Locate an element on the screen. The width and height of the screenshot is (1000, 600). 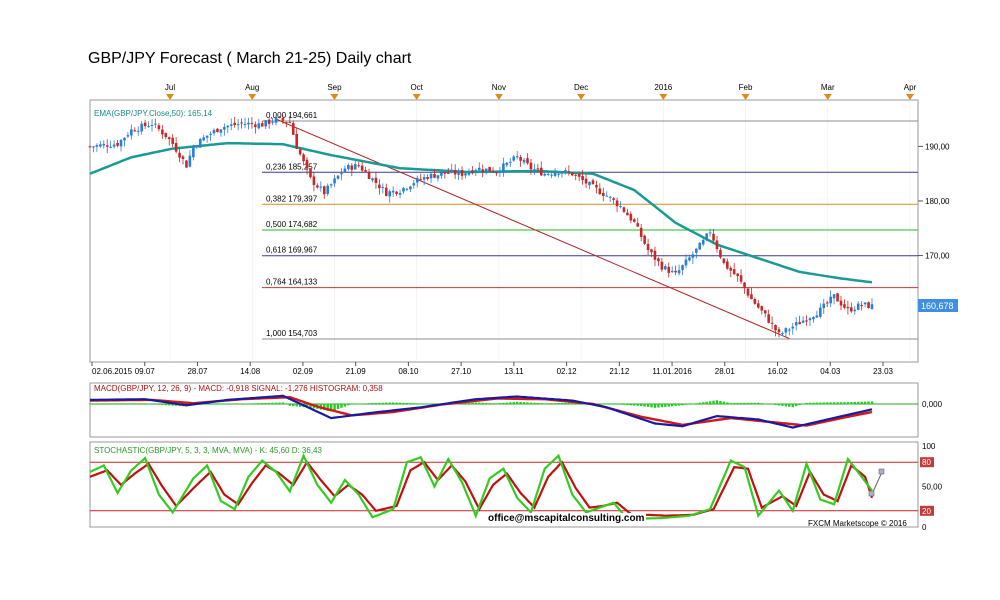
price-y-axis: 190,00 180,00 170,00 is located at coordinates (934, 201).